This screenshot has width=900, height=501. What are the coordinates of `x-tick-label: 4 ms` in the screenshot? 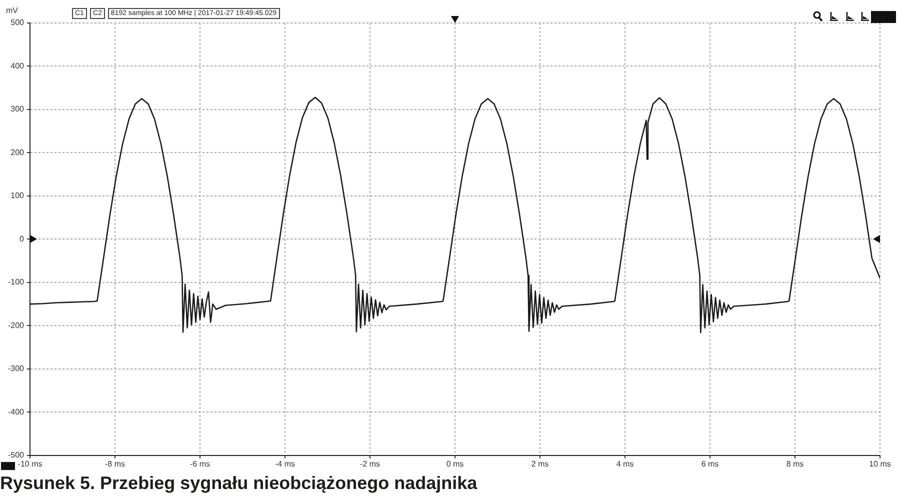 It's located at (625, 463).